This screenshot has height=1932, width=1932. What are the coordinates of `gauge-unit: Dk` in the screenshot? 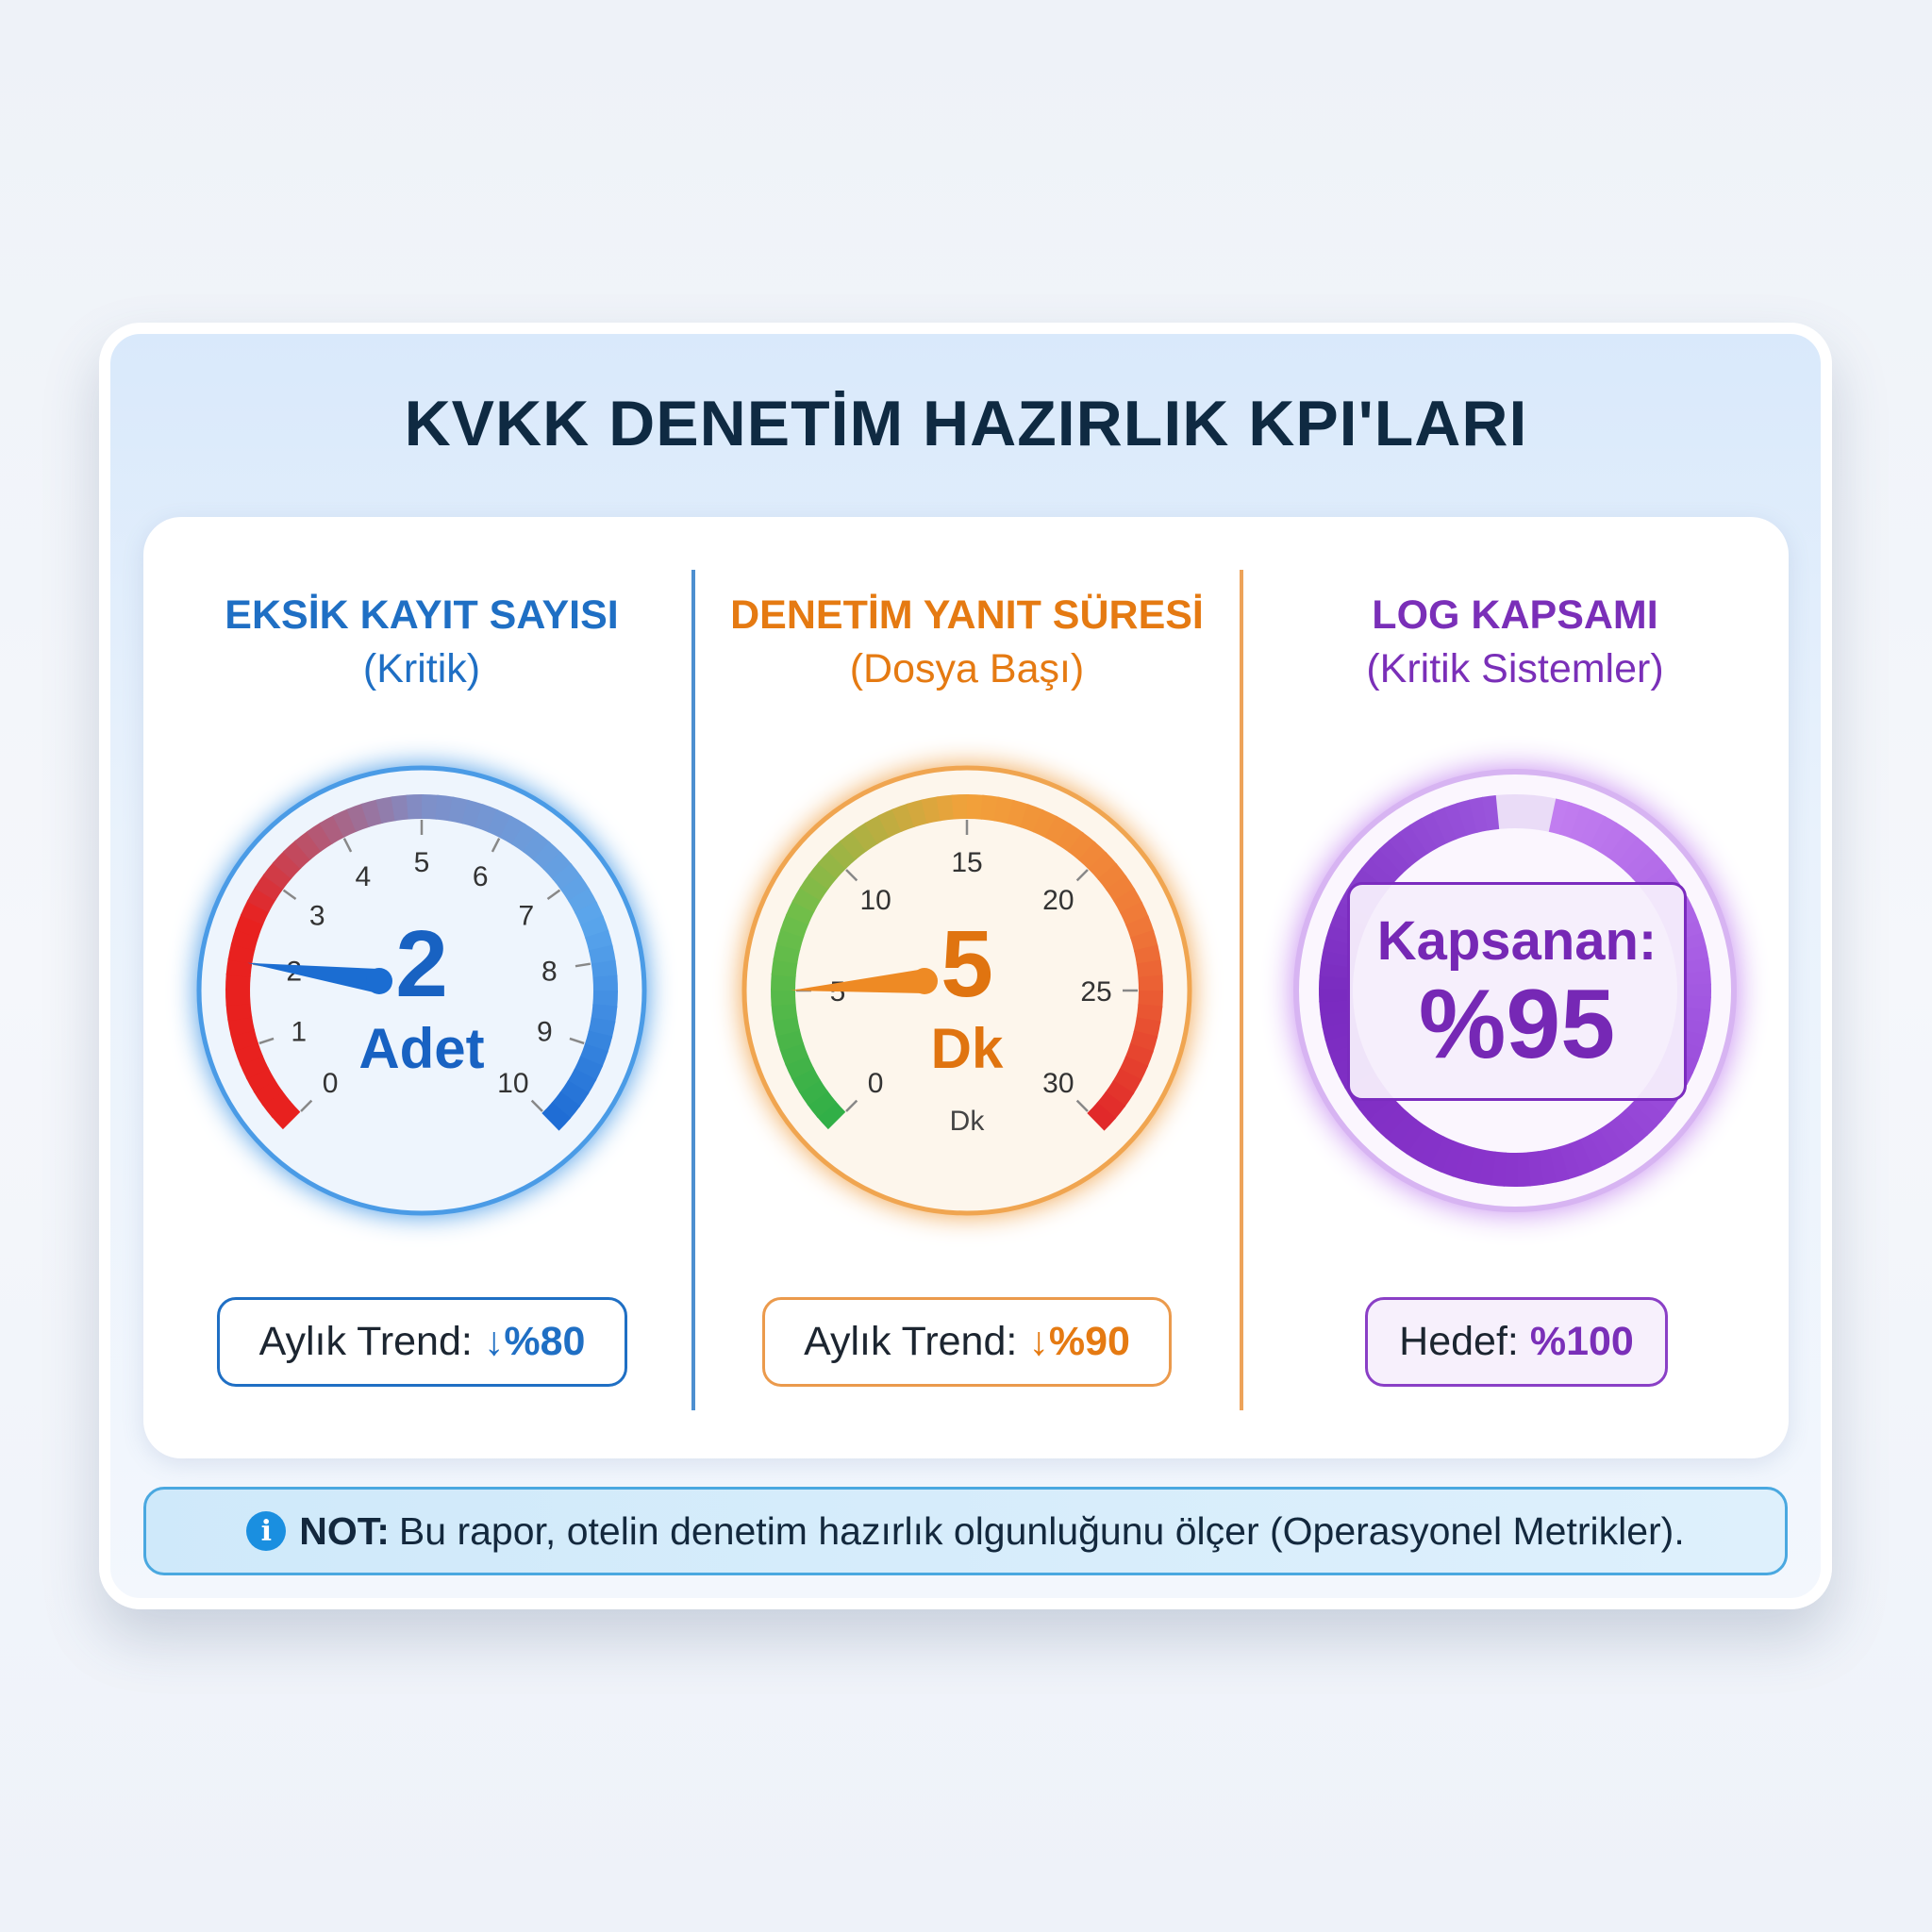 It's located at (967, 1049).